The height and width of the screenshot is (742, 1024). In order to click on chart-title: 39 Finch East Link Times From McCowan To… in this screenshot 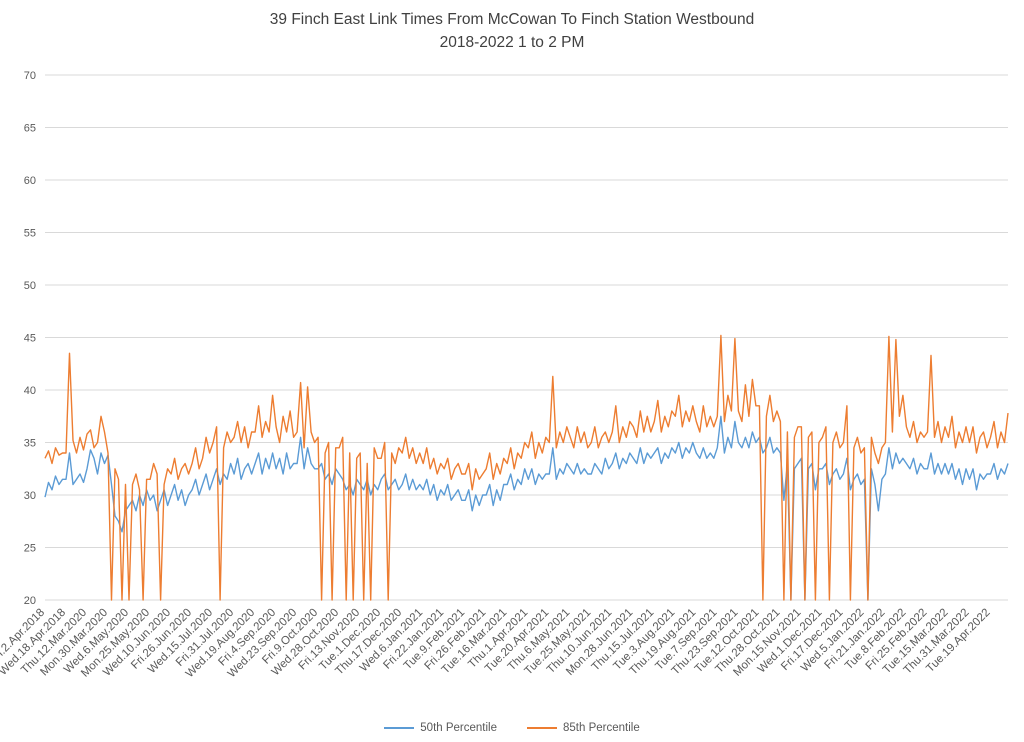, I will do `click(512, 31)`.